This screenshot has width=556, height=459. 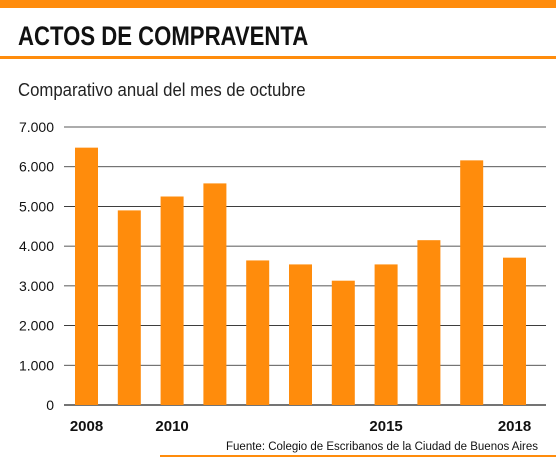 I want to click on bottom-divider, so click(x=358, y=456).